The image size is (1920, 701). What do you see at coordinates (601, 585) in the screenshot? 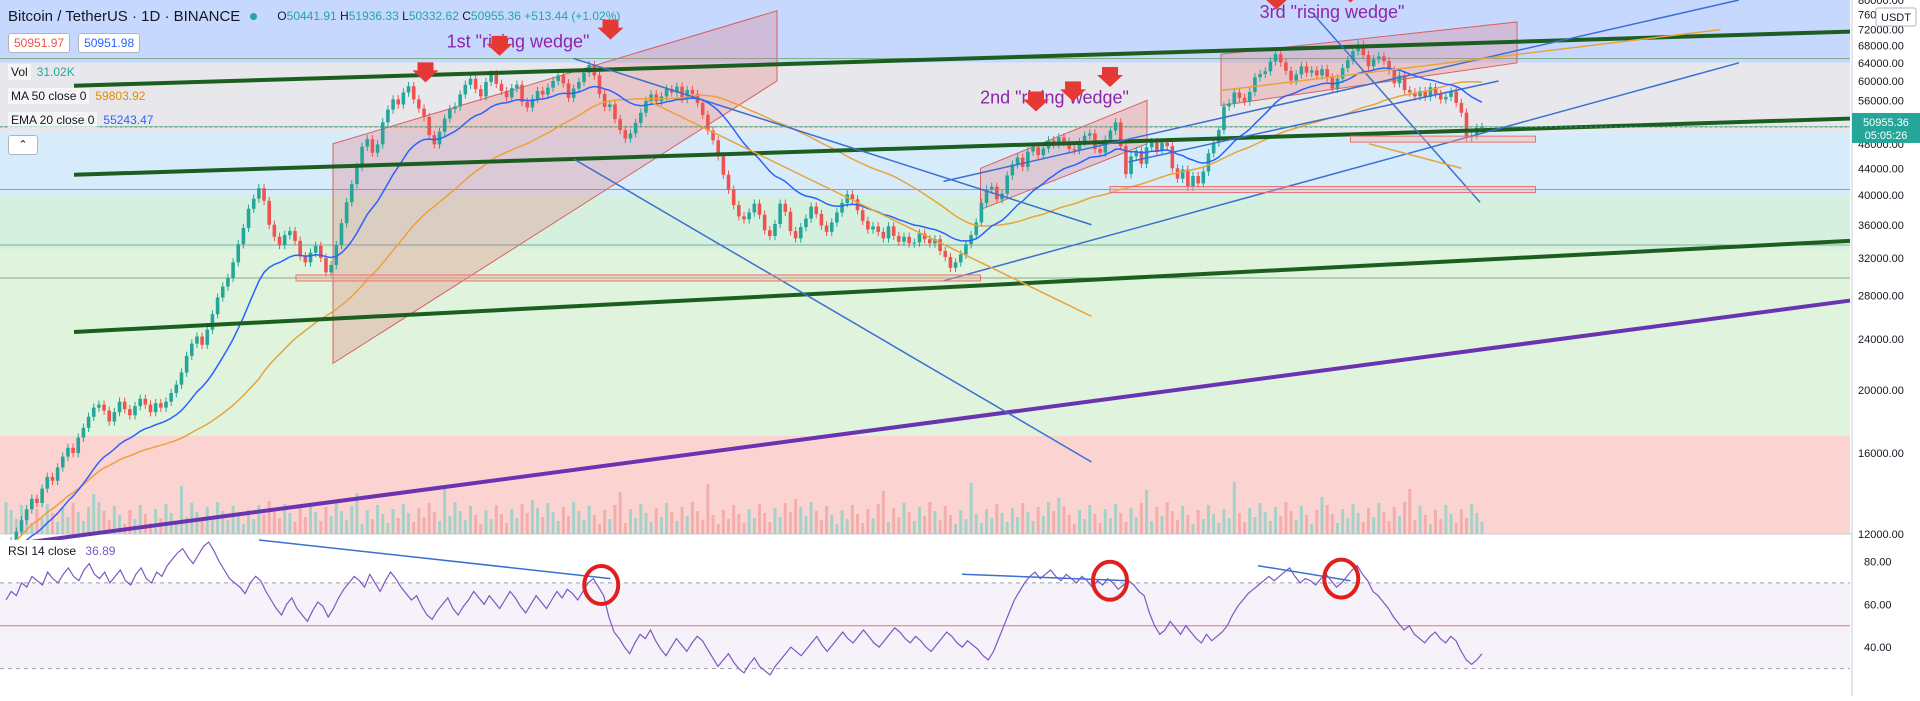
I see `highlight-circle` at bounding box center [601, 585].